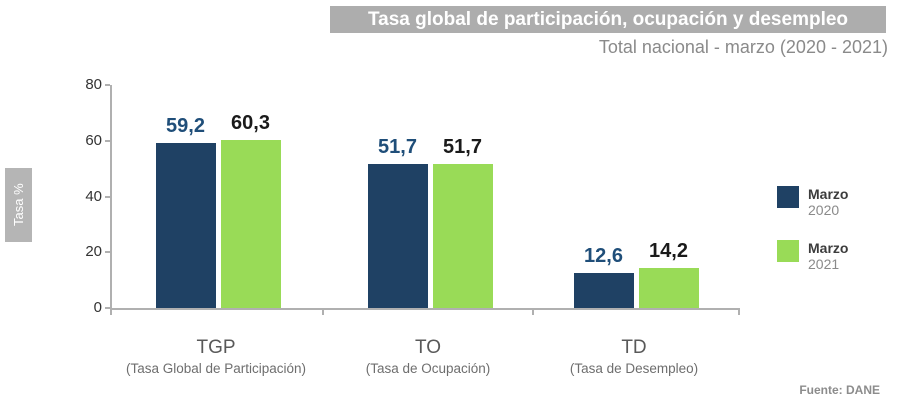 This screenshot has height=404, width=900. I want to click on bar-to-marzo-2020, so click(397, 236).